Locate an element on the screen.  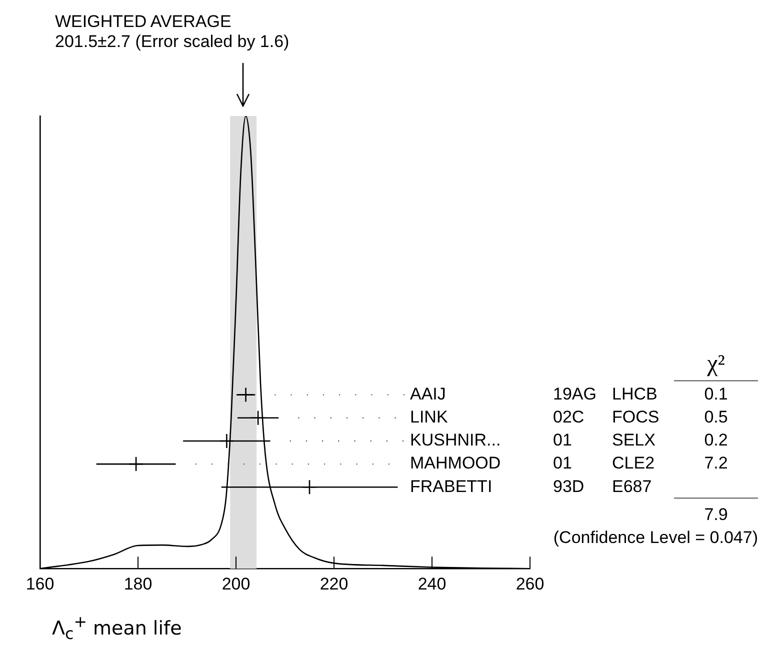
x-tick-label: 180 is located at coordinates (138, 584).